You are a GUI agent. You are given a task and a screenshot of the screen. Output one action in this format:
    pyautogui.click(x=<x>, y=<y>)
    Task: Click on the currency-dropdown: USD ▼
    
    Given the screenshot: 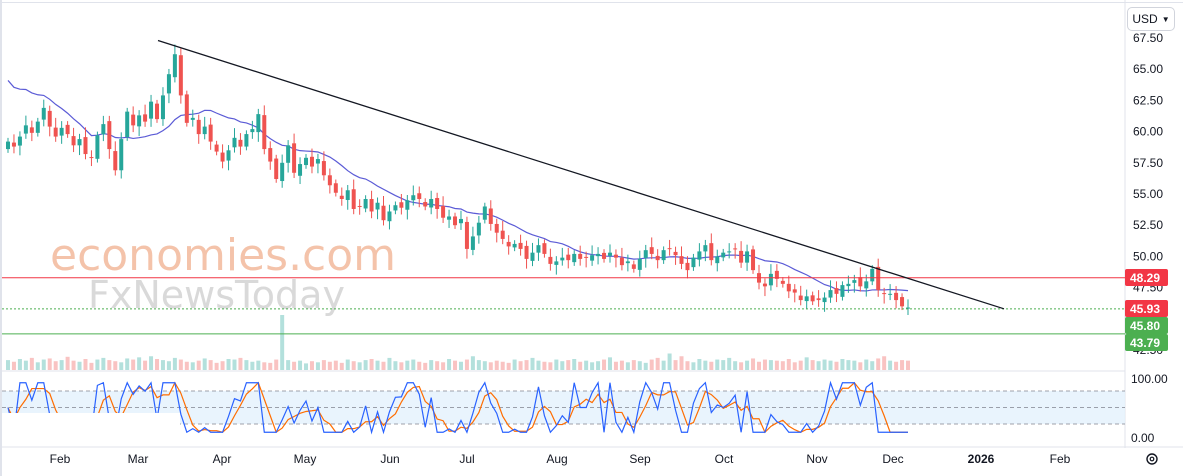 What is the action you would take?
    pyautogui.click(x=1151, y=19)
    